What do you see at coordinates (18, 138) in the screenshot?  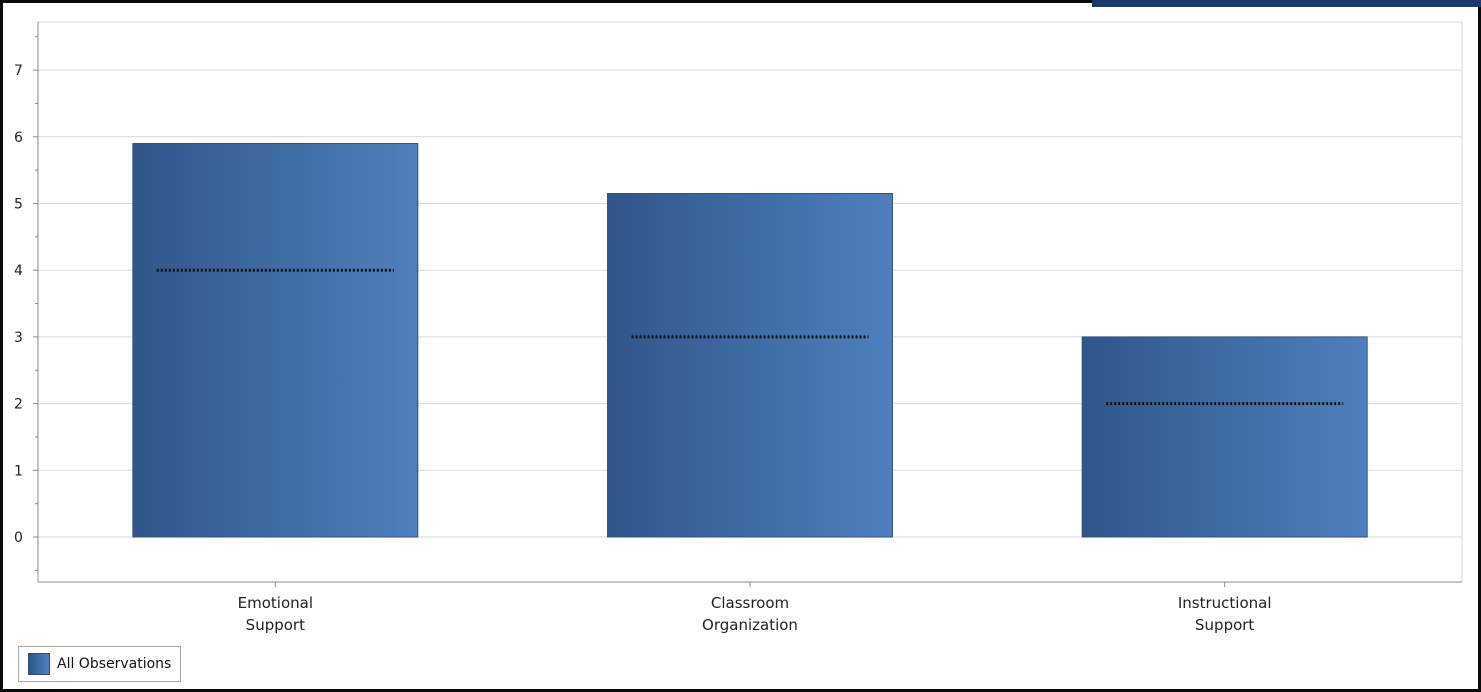 I see `y-tick-label: 6` at bounding box center [18, 138].